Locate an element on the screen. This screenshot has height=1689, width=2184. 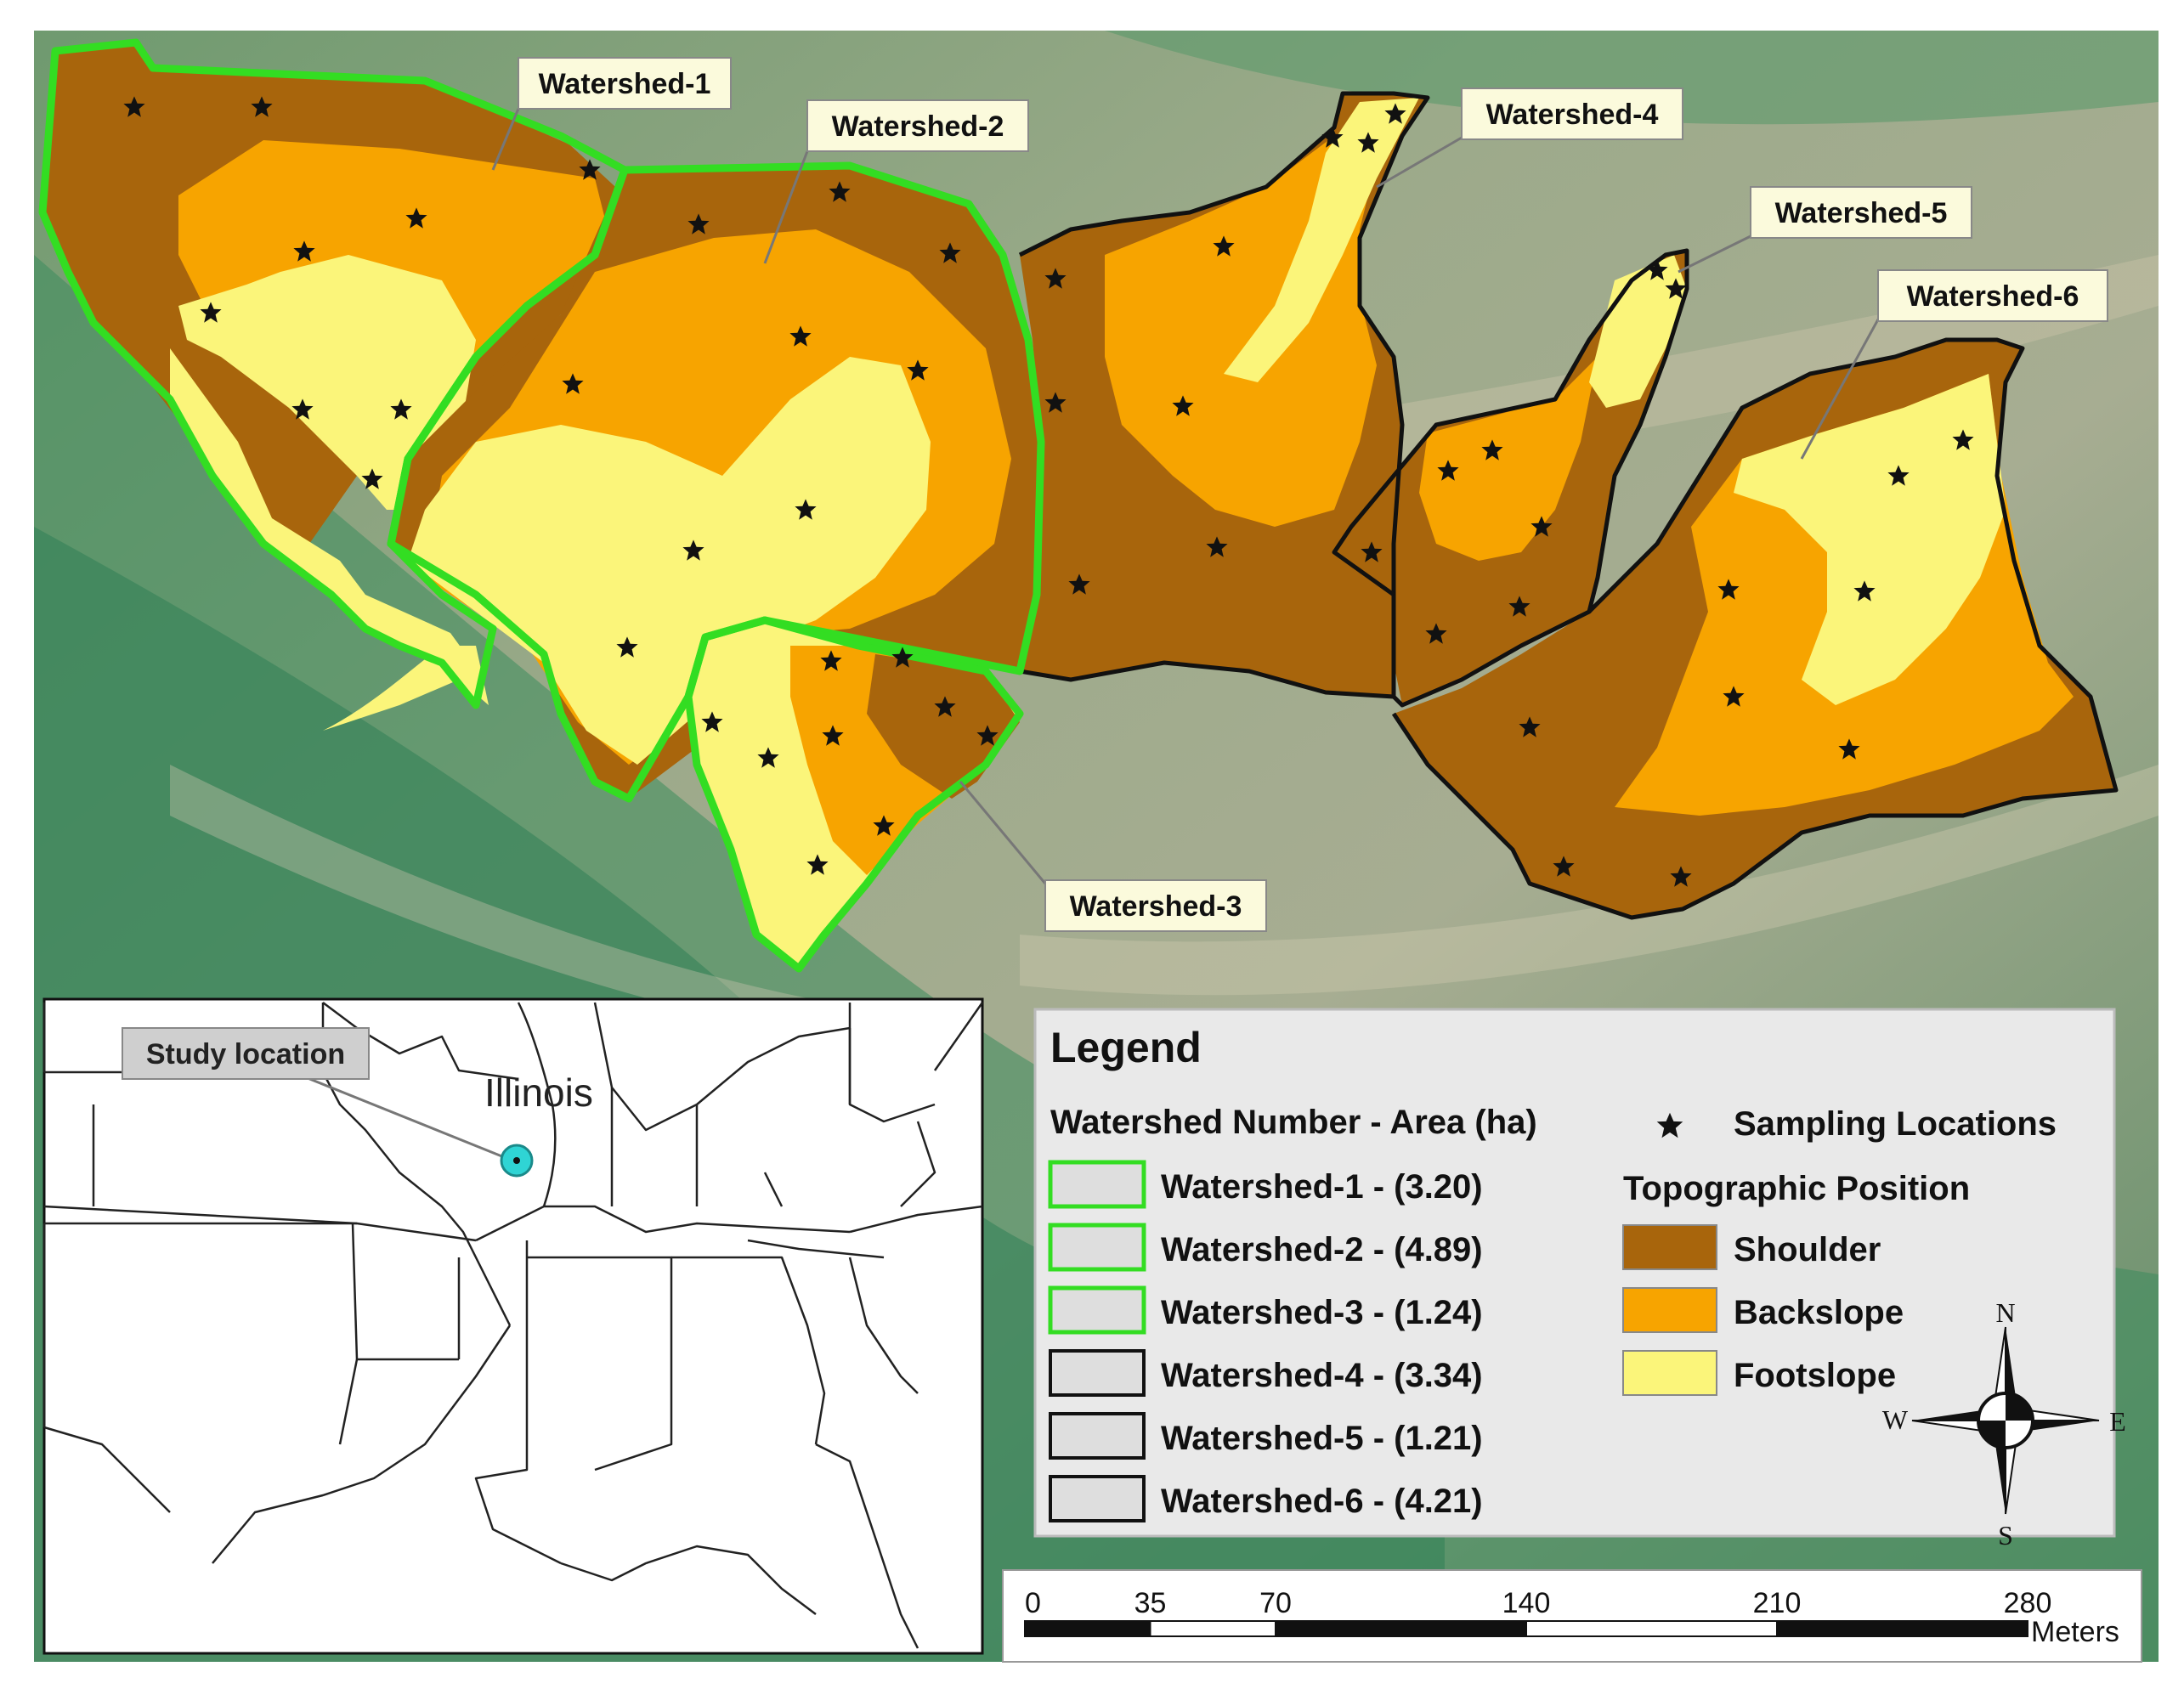
legend-swatch-shoulder is located at coordinates (1669, 1247).